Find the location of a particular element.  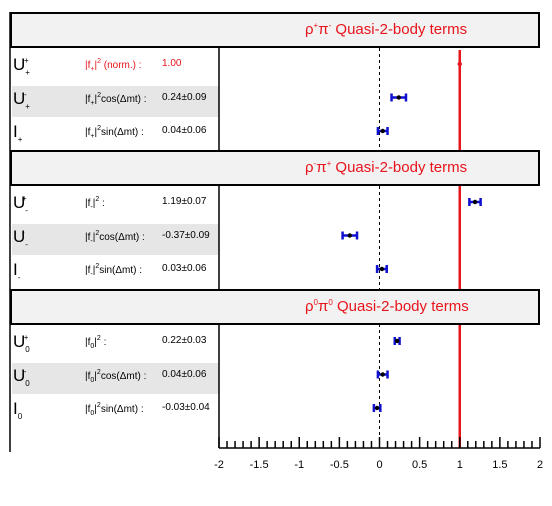

x-tick-label: -1 is located at coordinates (299, 465).